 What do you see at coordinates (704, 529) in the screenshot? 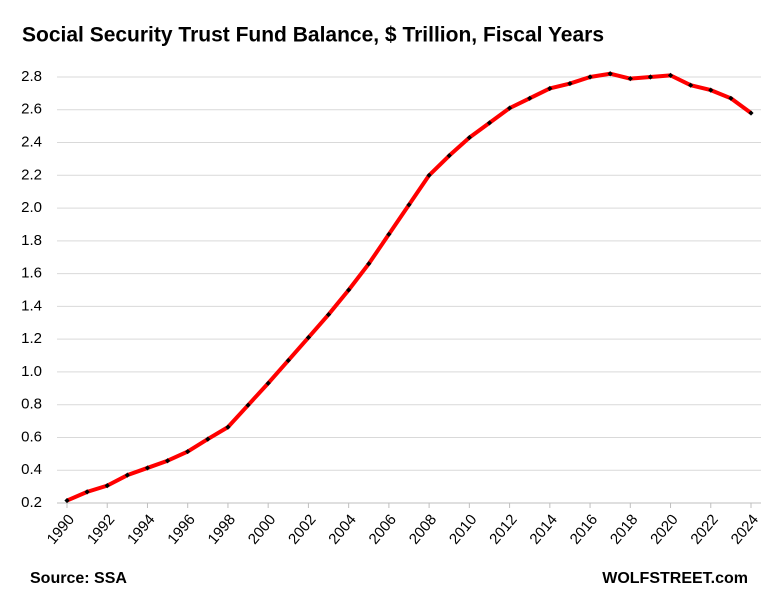
I see `x-tick-label: 2022` at bounding box center [704, 529].